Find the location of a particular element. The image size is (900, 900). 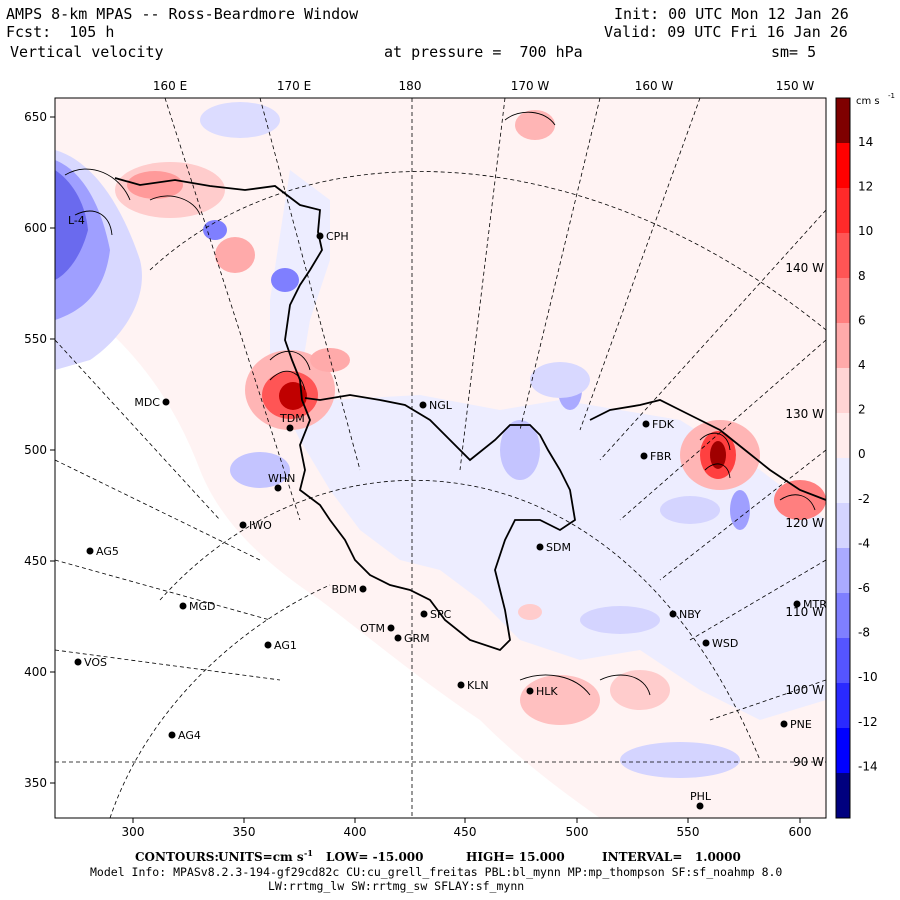

colorbar-units-exp: -1 is located at coordinates (891, 96).